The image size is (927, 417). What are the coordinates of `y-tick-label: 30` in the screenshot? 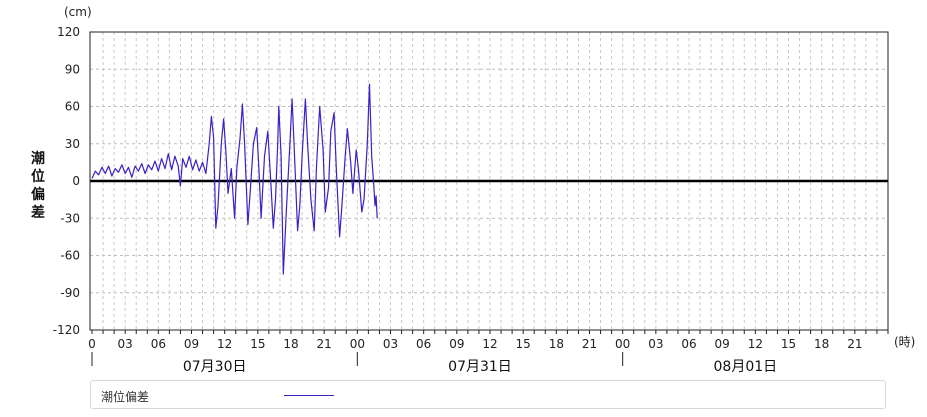 It's located at (72, 144).